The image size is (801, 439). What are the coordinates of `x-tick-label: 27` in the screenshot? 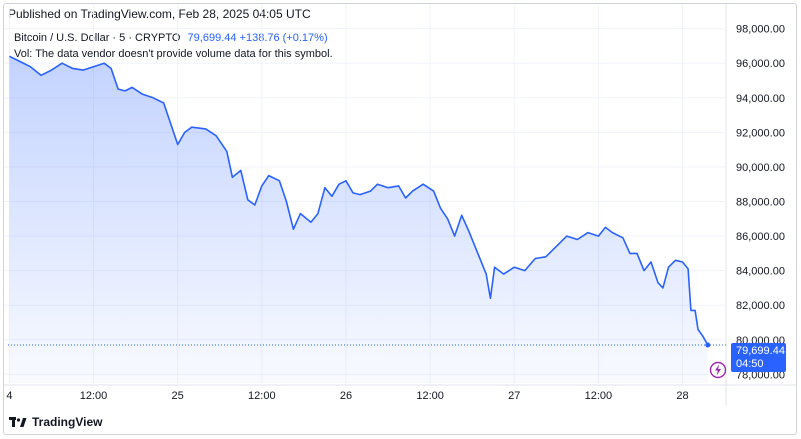 It's located at (514, 396).